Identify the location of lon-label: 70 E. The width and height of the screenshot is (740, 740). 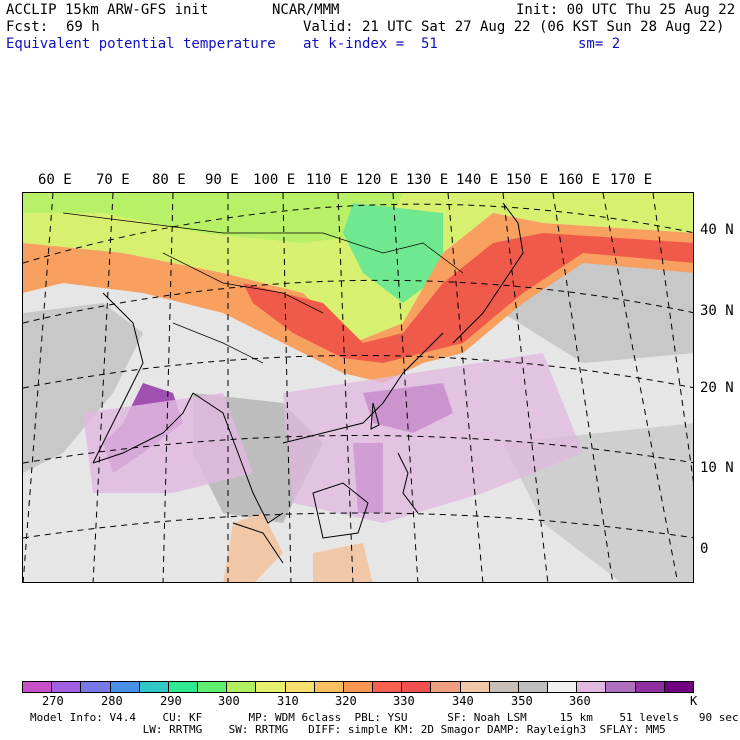
(113, 180).